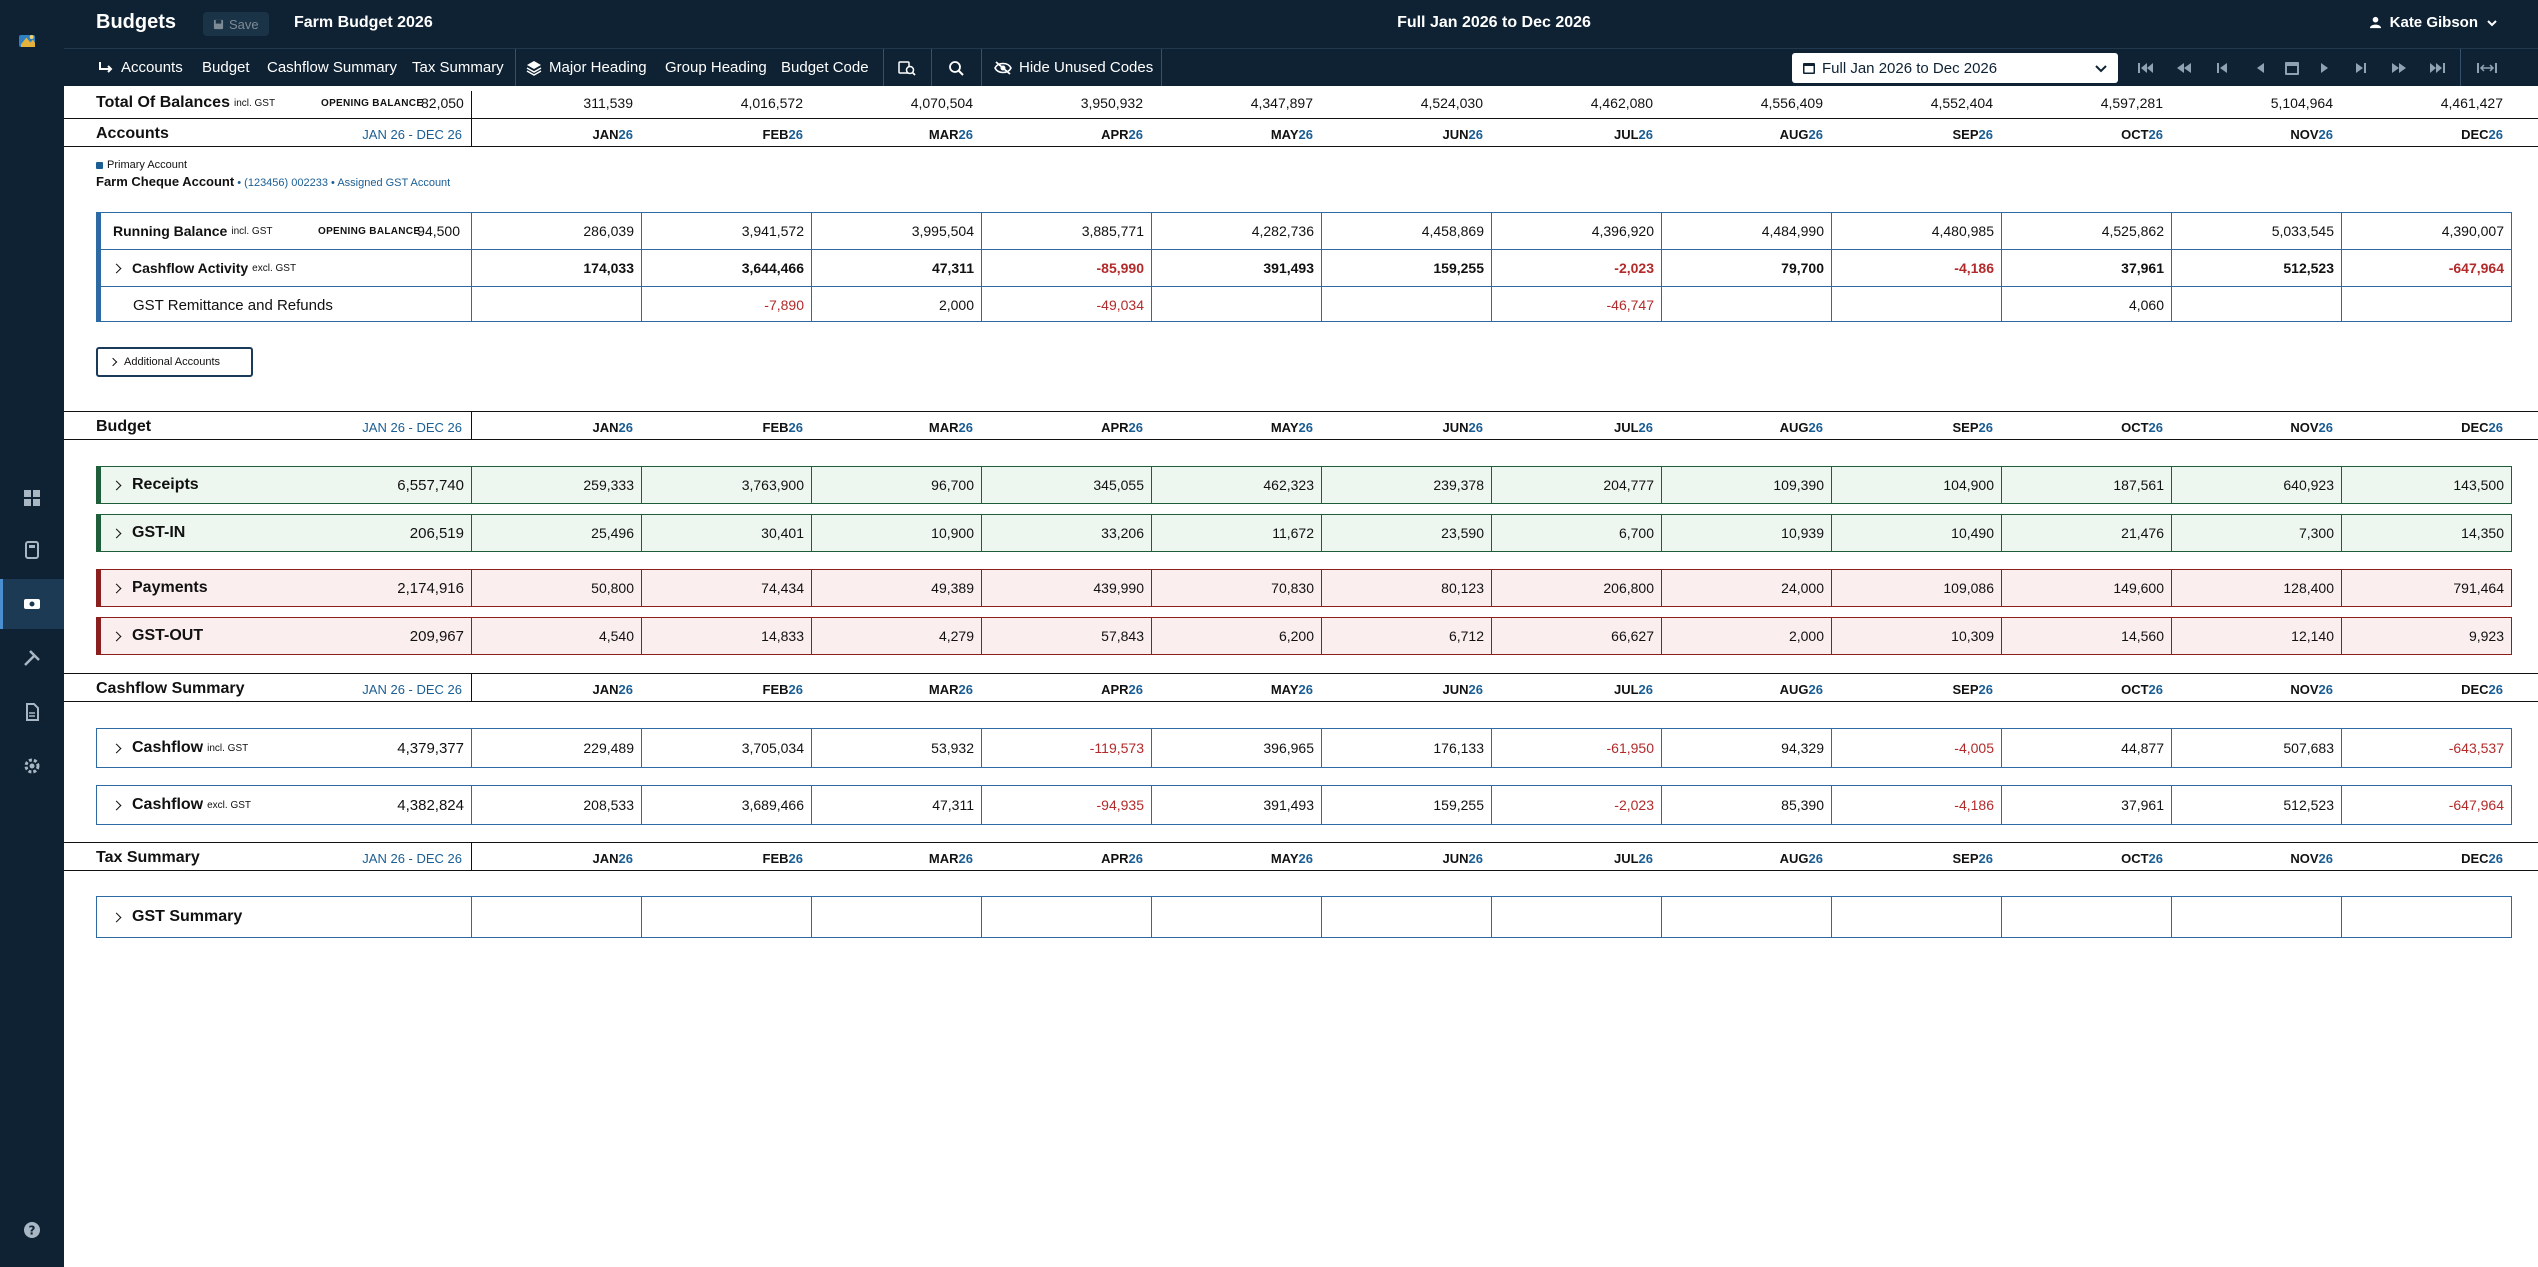 This screenshot has height=1267, width=2538. Describe the element at coordinates (772, 748) in the screenshot. I see `cashflow-incl-gst-value: 3,705,034` at that location.